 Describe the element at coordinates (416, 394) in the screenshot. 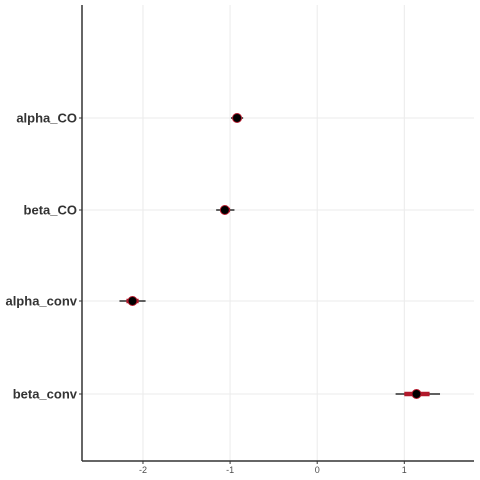

I see `point-beta_conv` at that location.